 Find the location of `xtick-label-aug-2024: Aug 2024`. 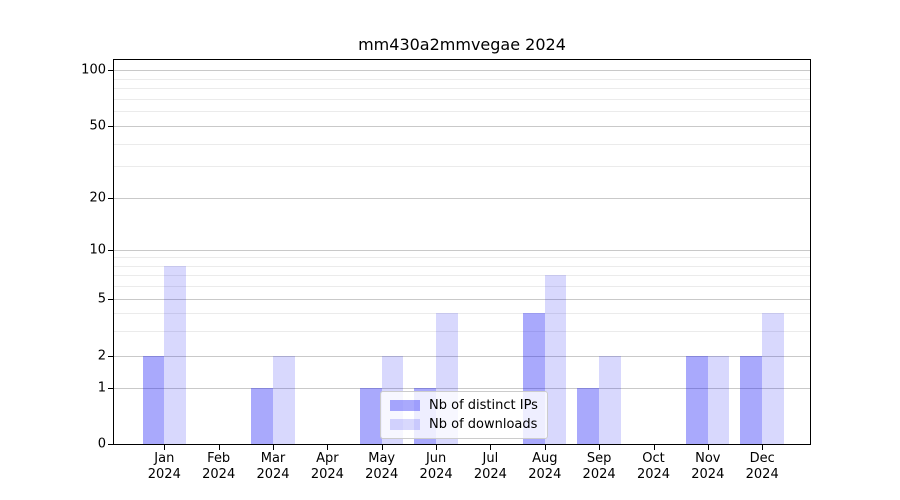

xtick-label-aug-2024: Aug 2024 is located at coordinates (545, 466).